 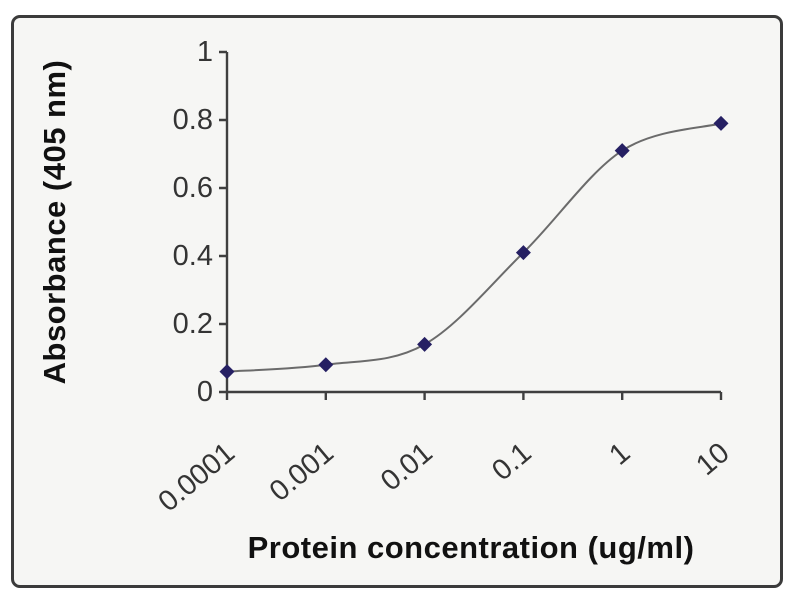 What do you see at coordinates (54, 222) in the screenshot?
I see `y-axis-title: Absorbance (405 nm)` at bounding box center [54, 222].